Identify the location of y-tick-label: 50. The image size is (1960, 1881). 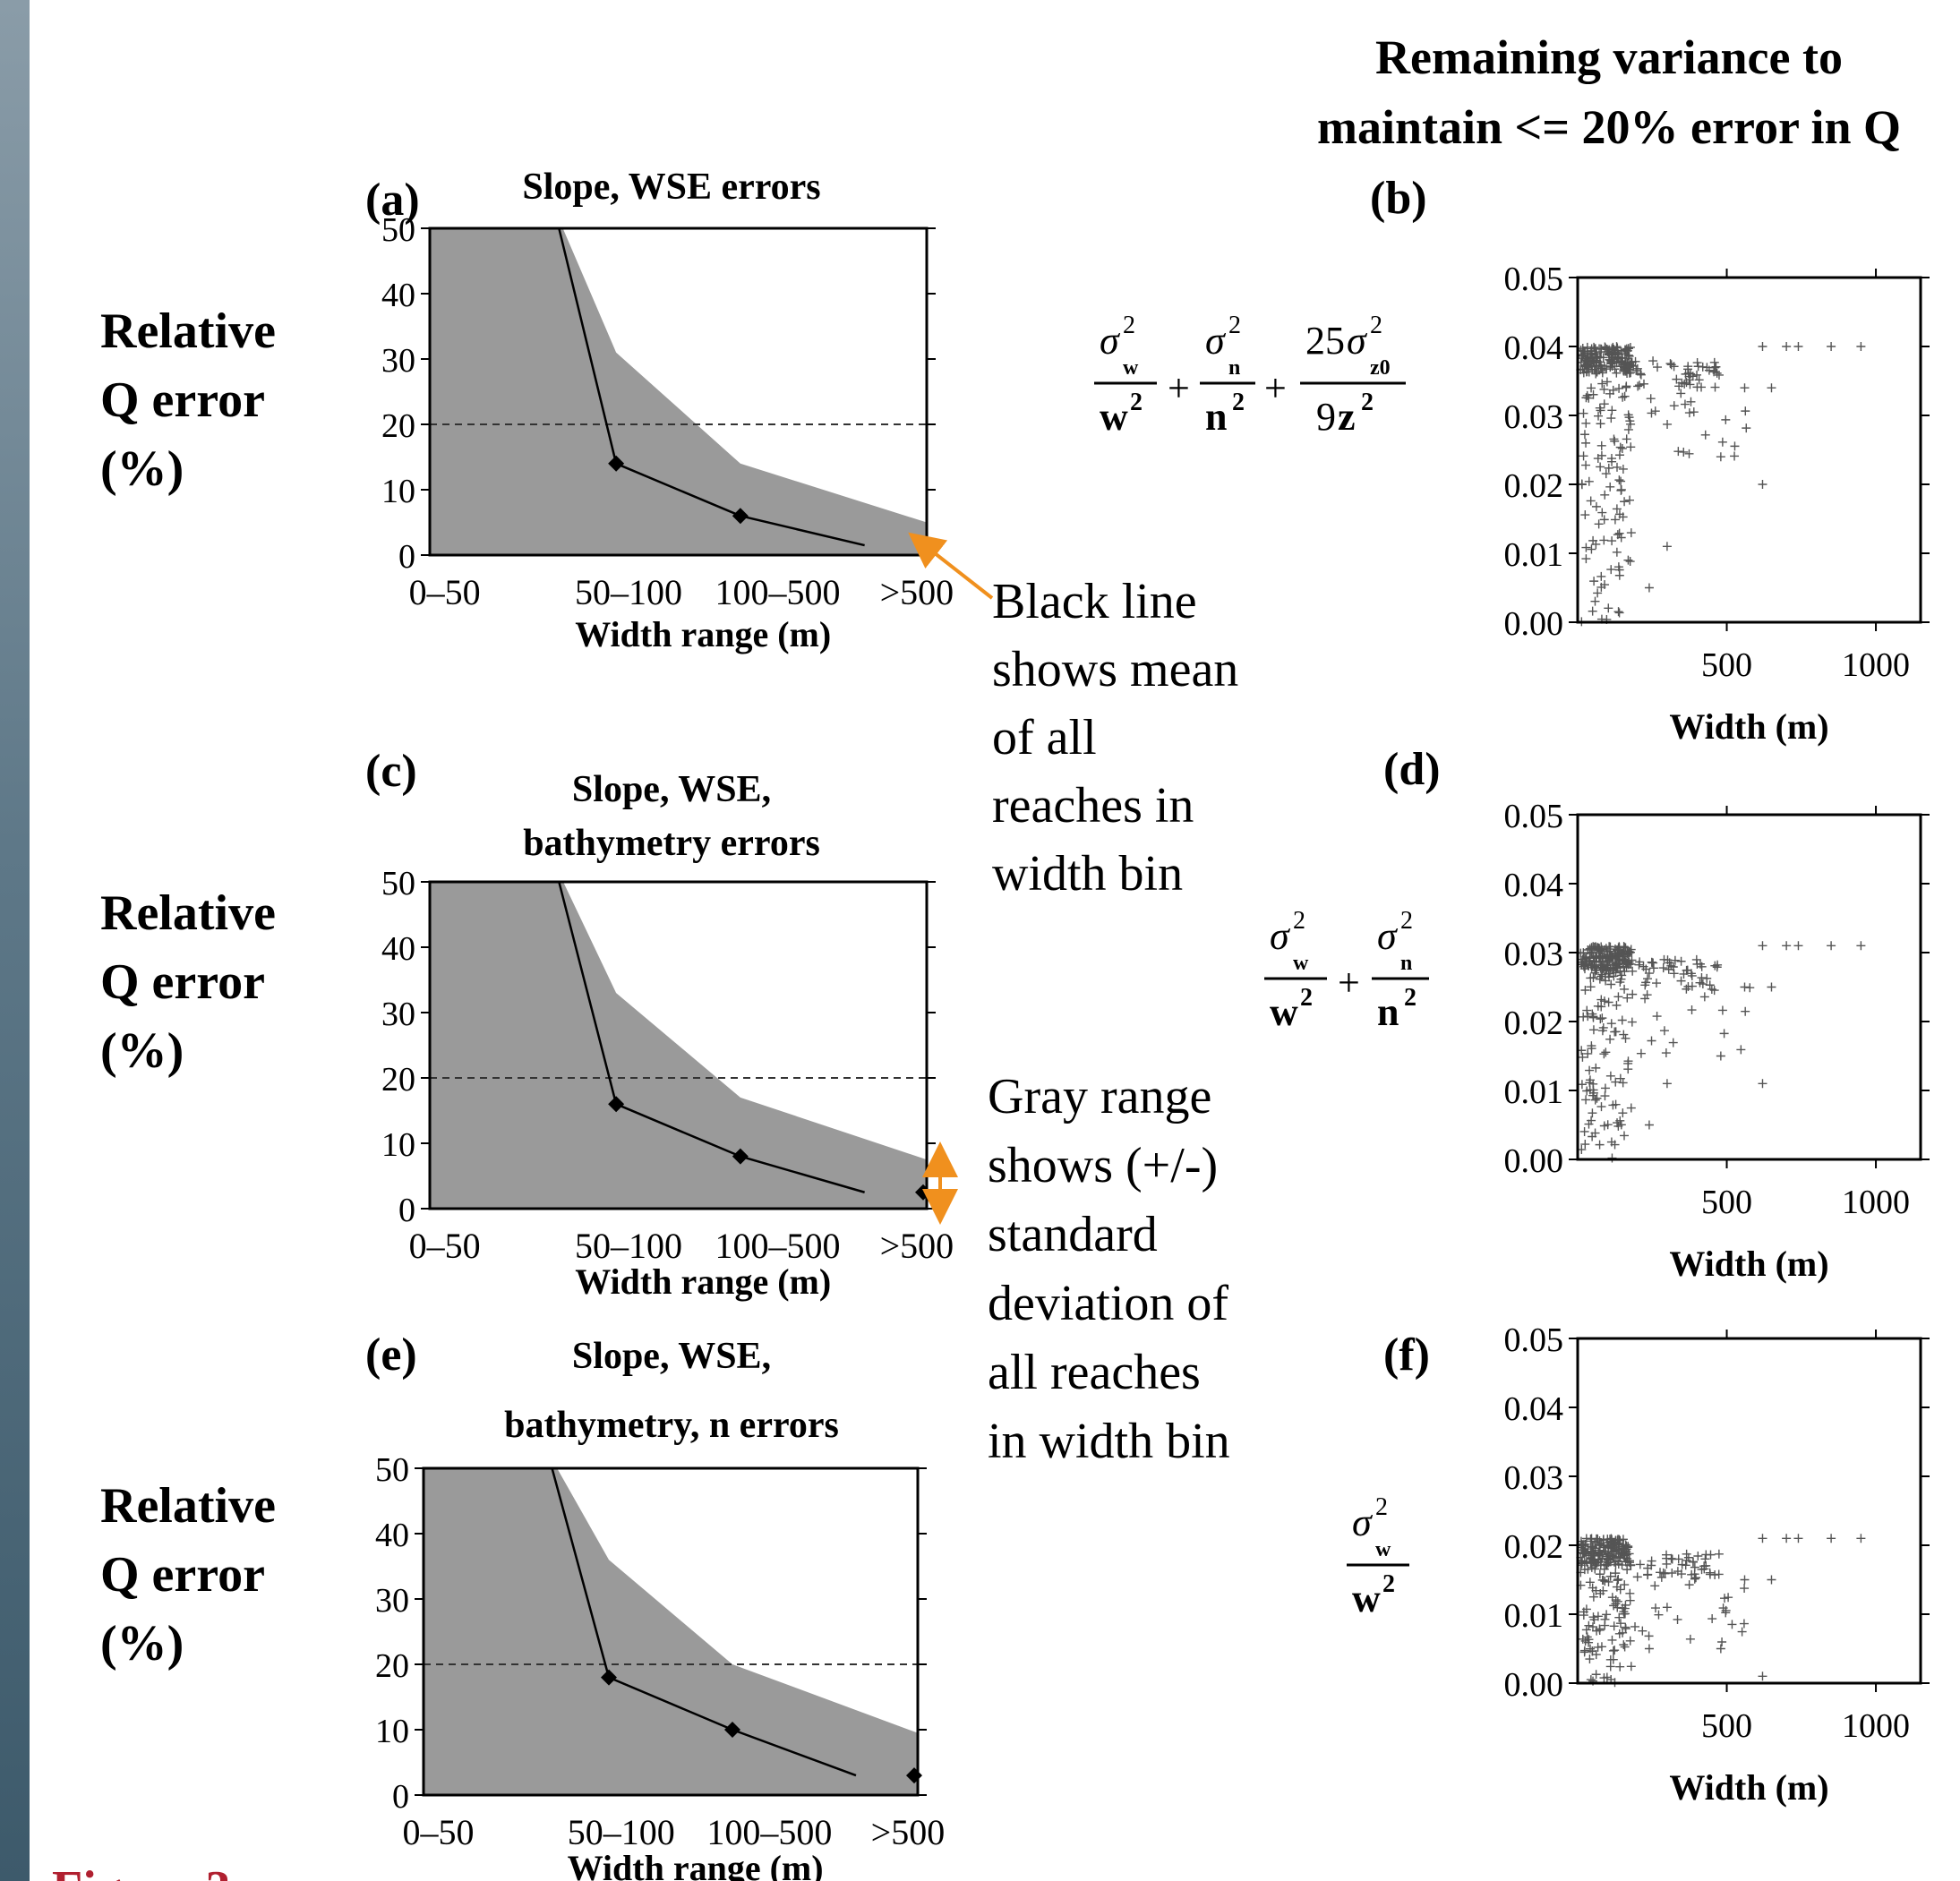
(398, 230).